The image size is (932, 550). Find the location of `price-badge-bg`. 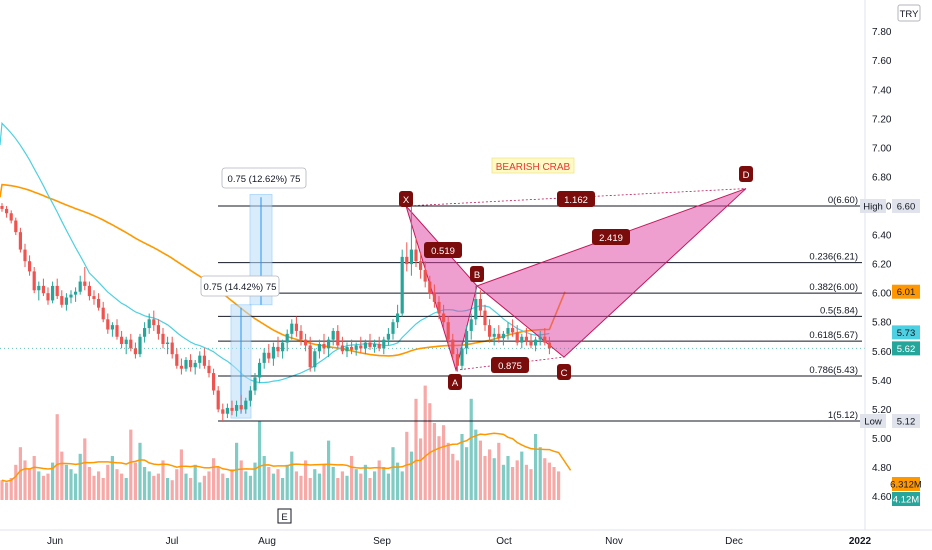

price-badge-bg is located at coordinates (906, 421).